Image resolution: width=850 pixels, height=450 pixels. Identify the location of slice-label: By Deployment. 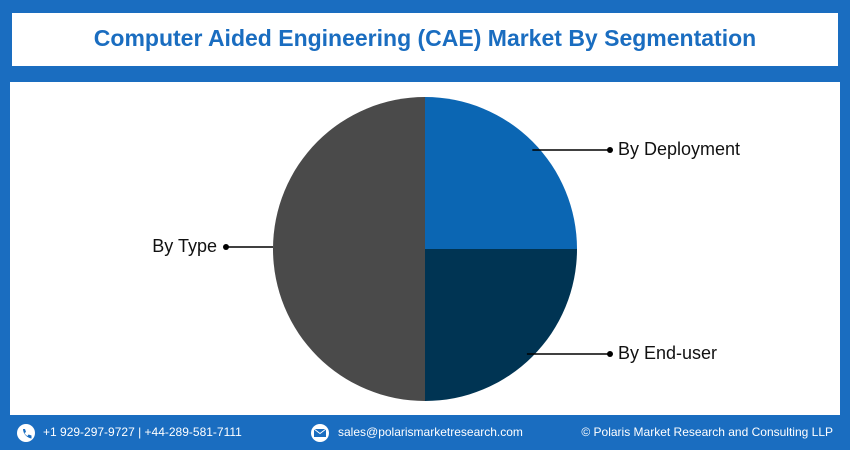
(679, 149).